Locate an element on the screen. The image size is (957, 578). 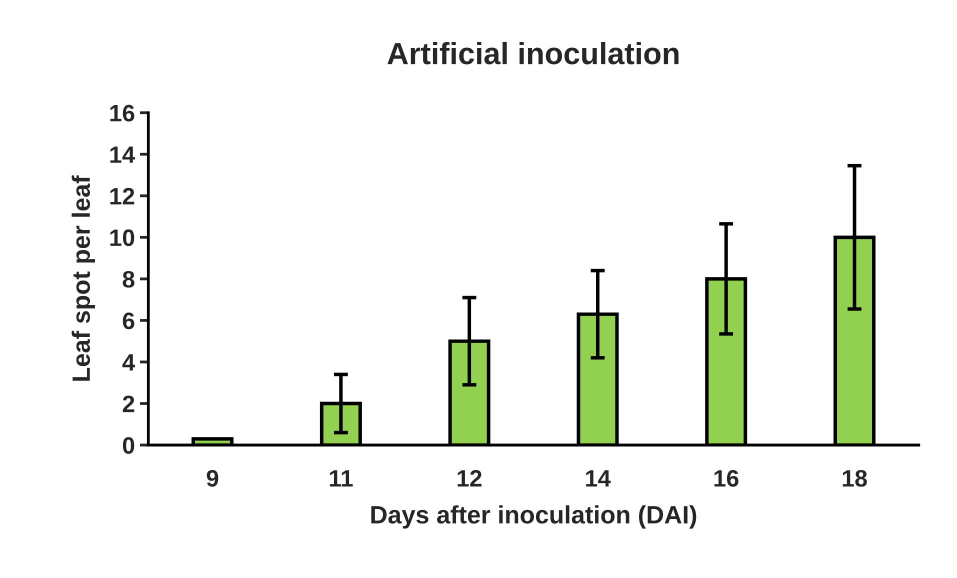
y-tick-label: 8 is located at coordinates (128, 279).